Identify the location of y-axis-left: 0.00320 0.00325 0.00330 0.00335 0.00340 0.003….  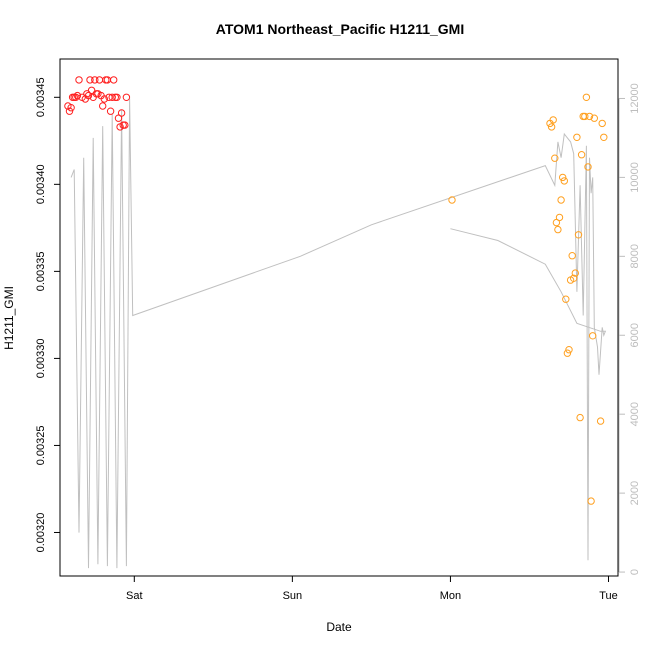
(47, 314).